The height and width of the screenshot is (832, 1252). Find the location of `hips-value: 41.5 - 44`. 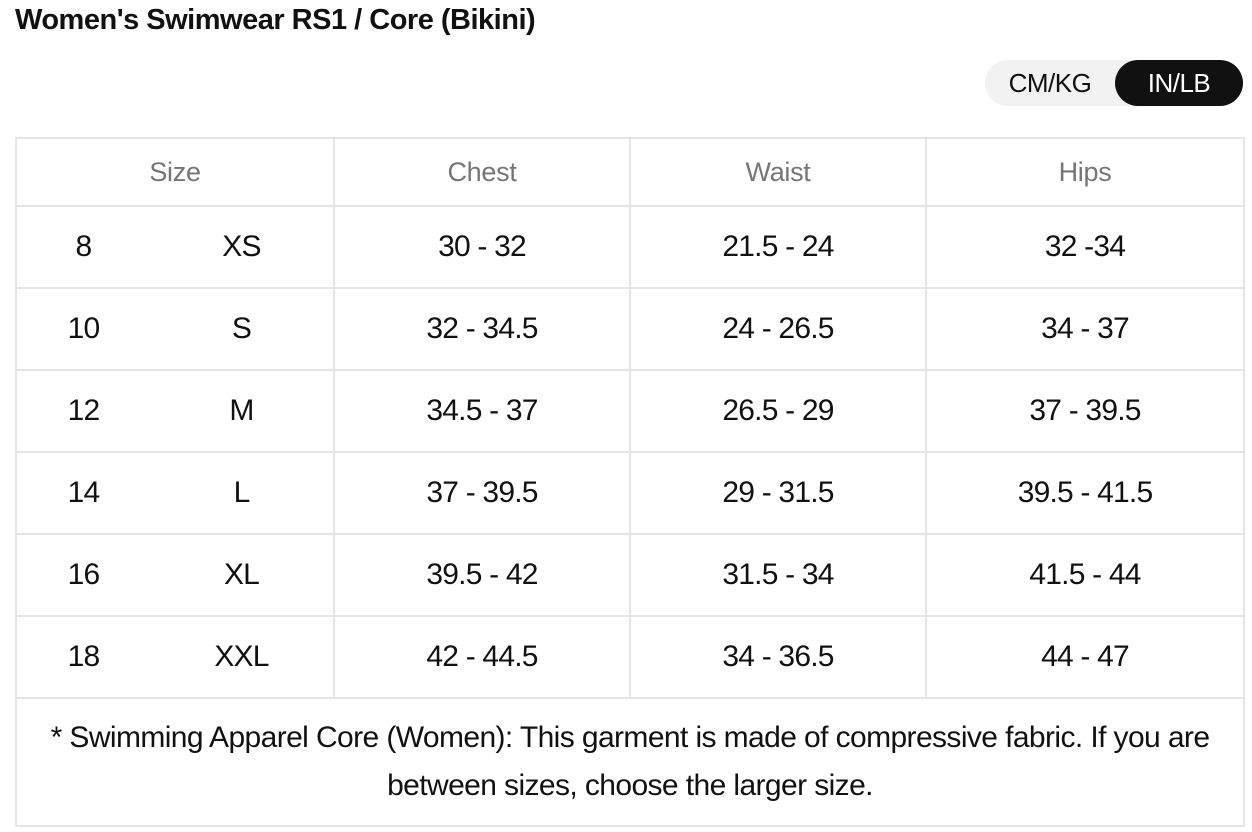

hips-value: 41.5 - 44 is located at coordinates (1085, 575).